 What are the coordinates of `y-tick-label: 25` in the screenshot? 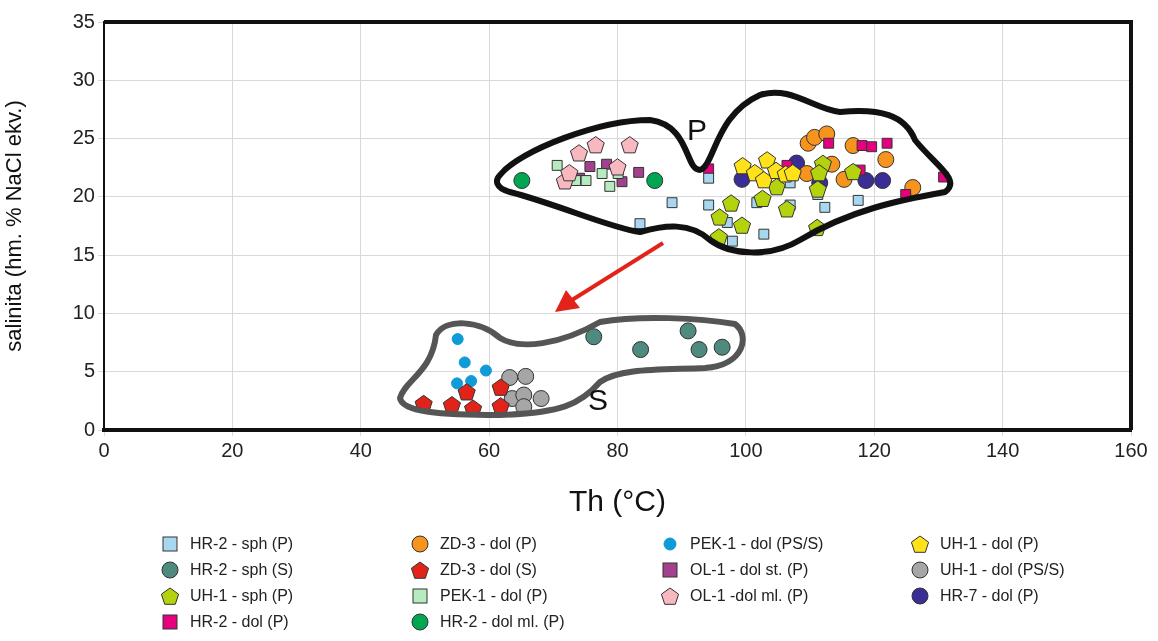 It's located at (83, 137).